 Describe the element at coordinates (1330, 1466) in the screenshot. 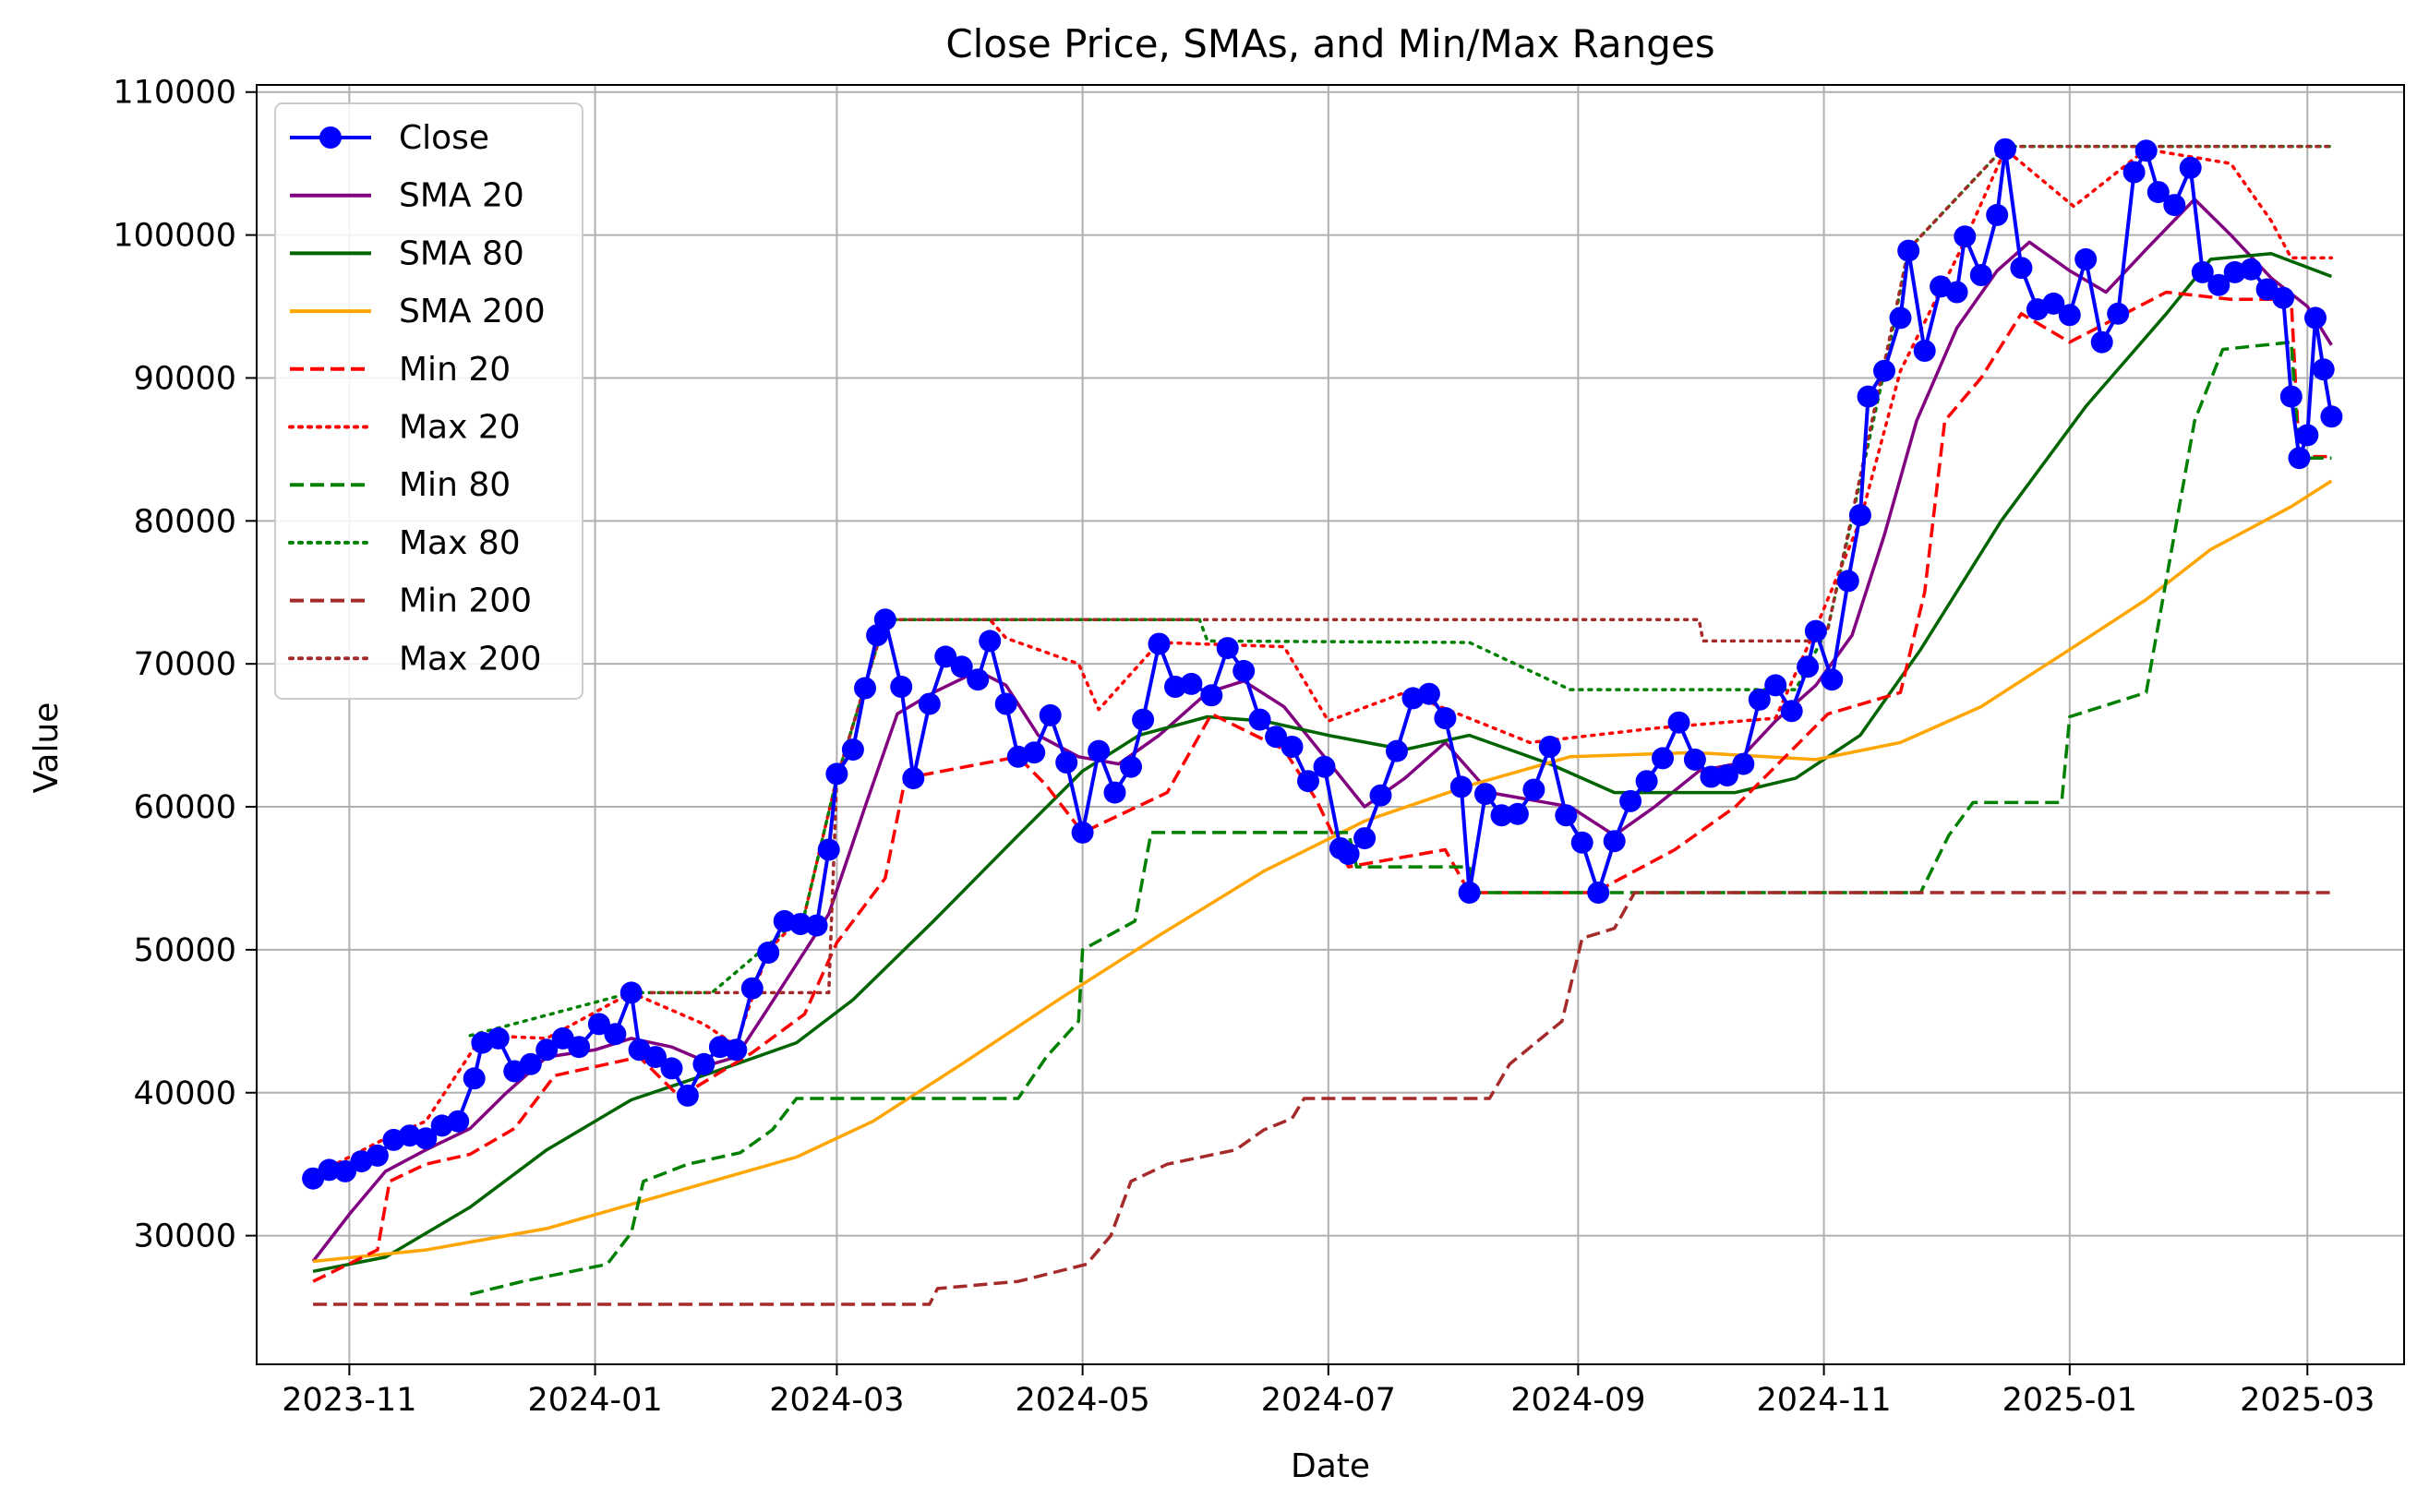

I see `x-axis-label: Date` at that location.